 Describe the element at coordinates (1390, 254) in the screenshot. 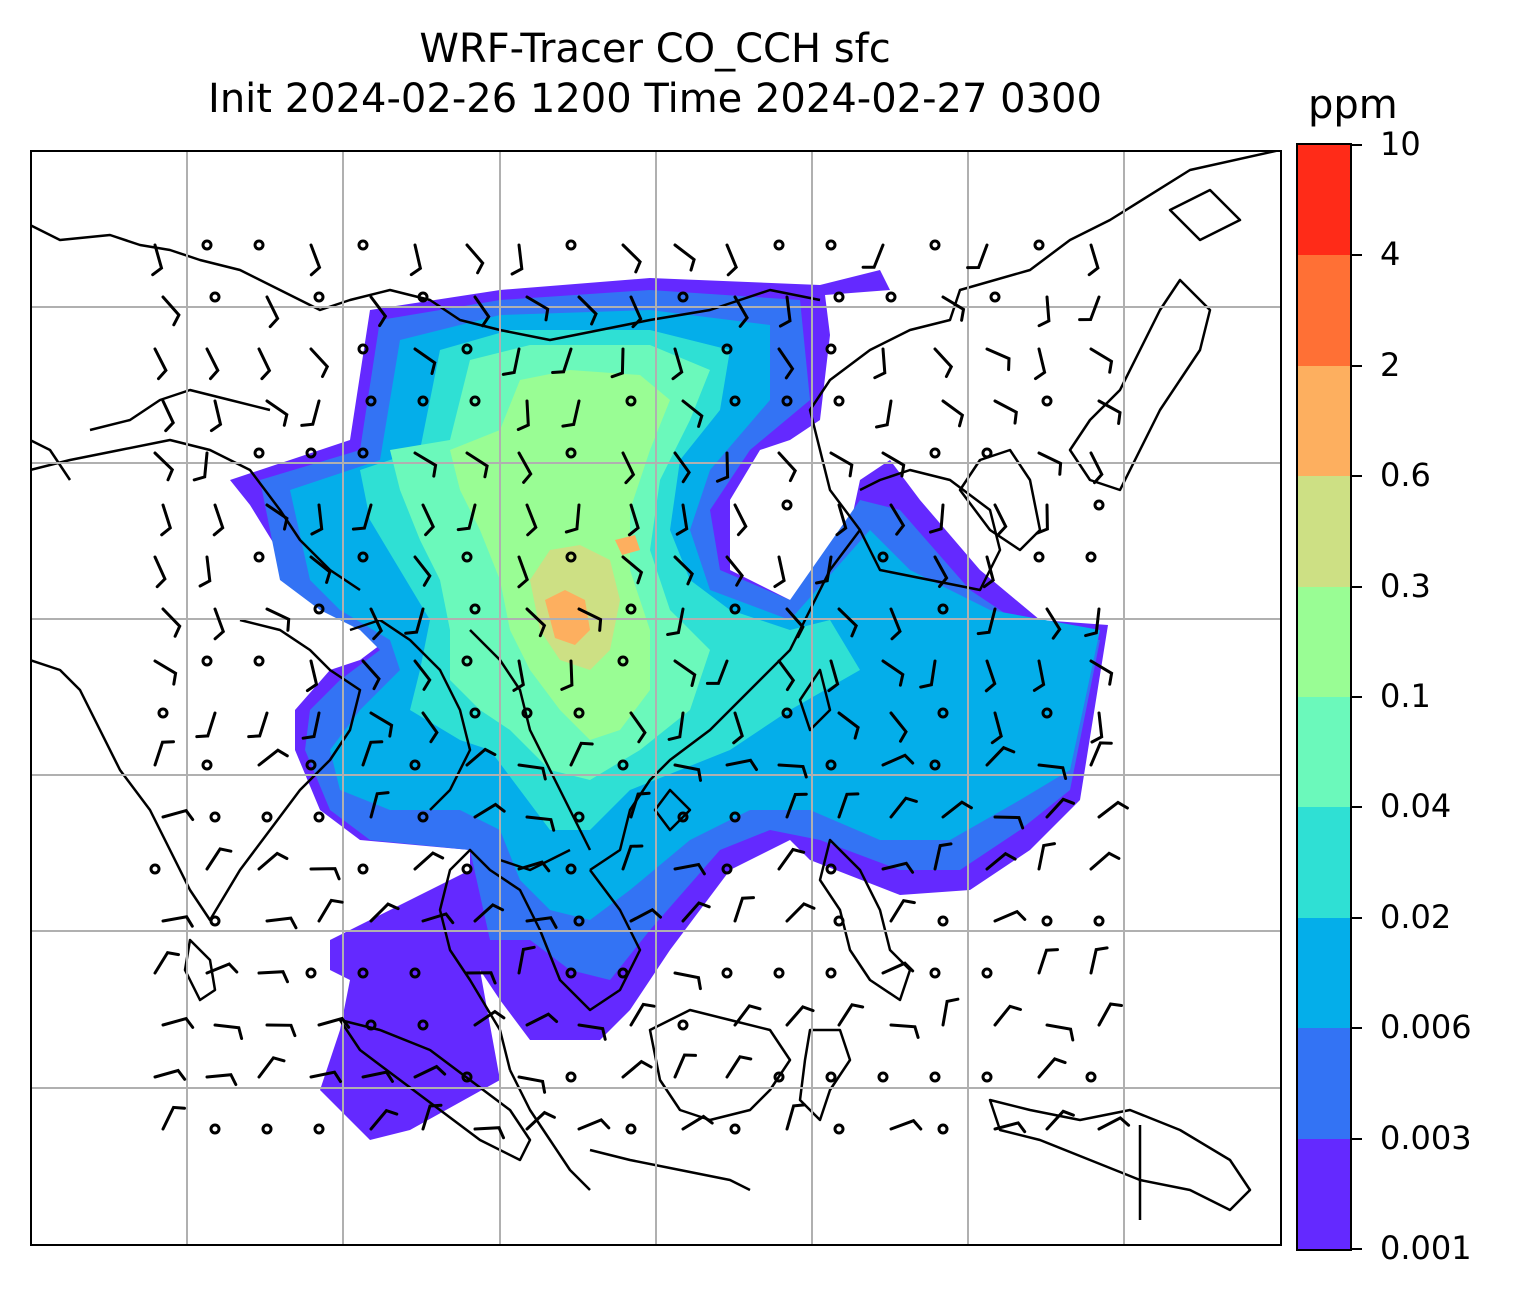

I see `colorbar-tick-label: 4` at that location.